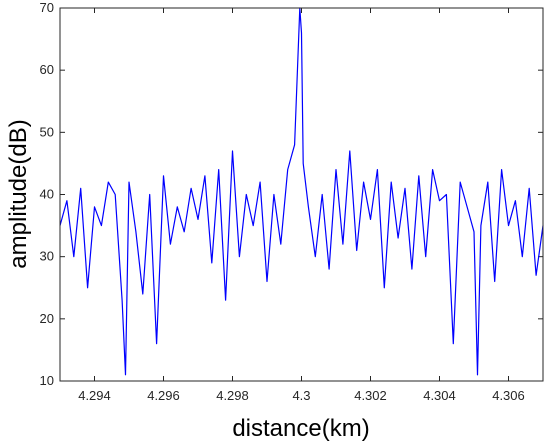 This screenshot has width=550, height=445. I want to click on y-tick-label: 30, so click(47, 256).